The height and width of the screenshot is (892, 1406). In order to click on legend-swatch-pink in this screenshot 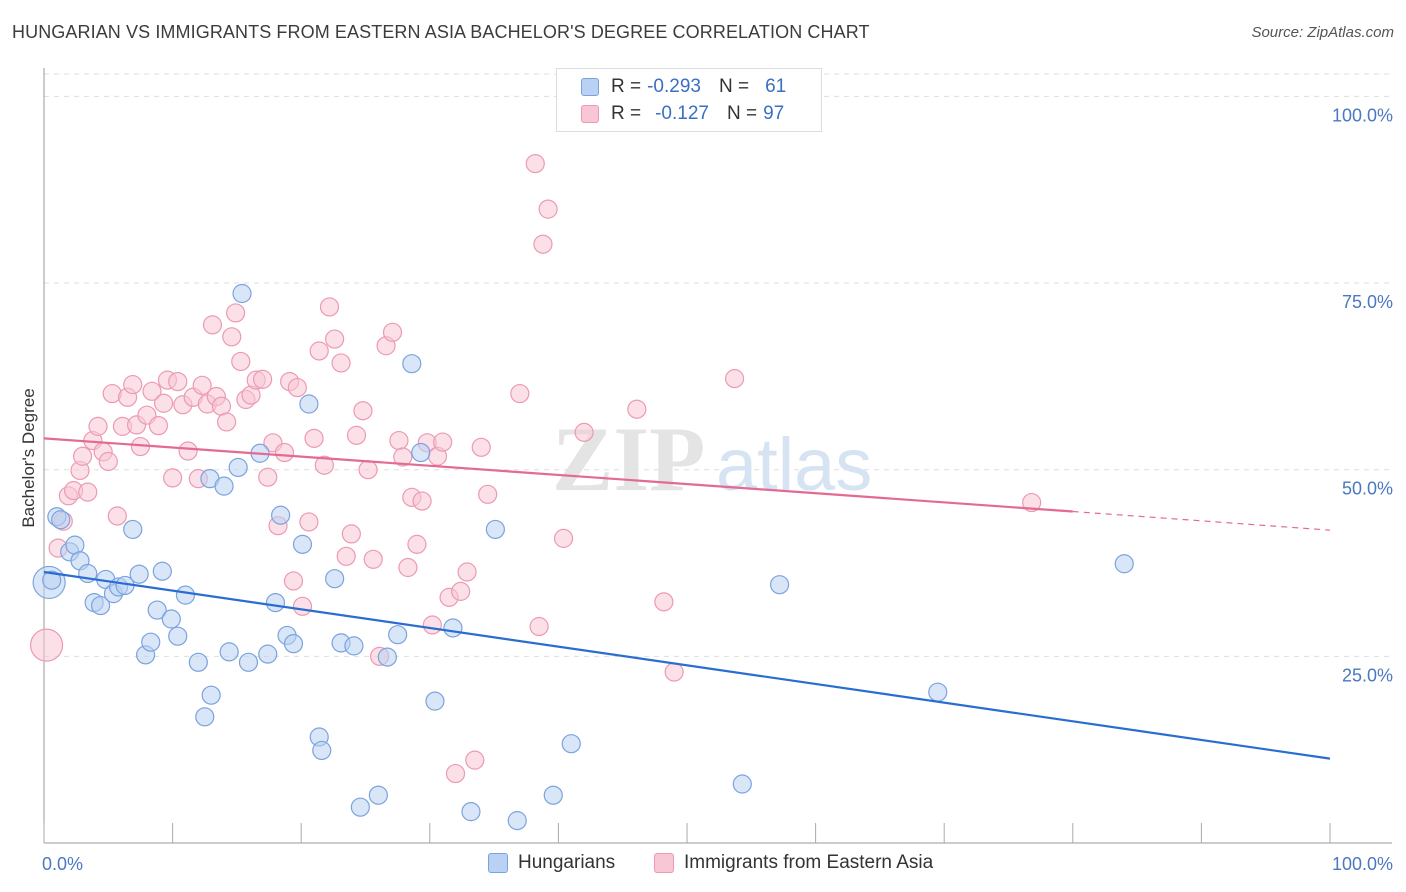, I will do `click(590, 114)`.